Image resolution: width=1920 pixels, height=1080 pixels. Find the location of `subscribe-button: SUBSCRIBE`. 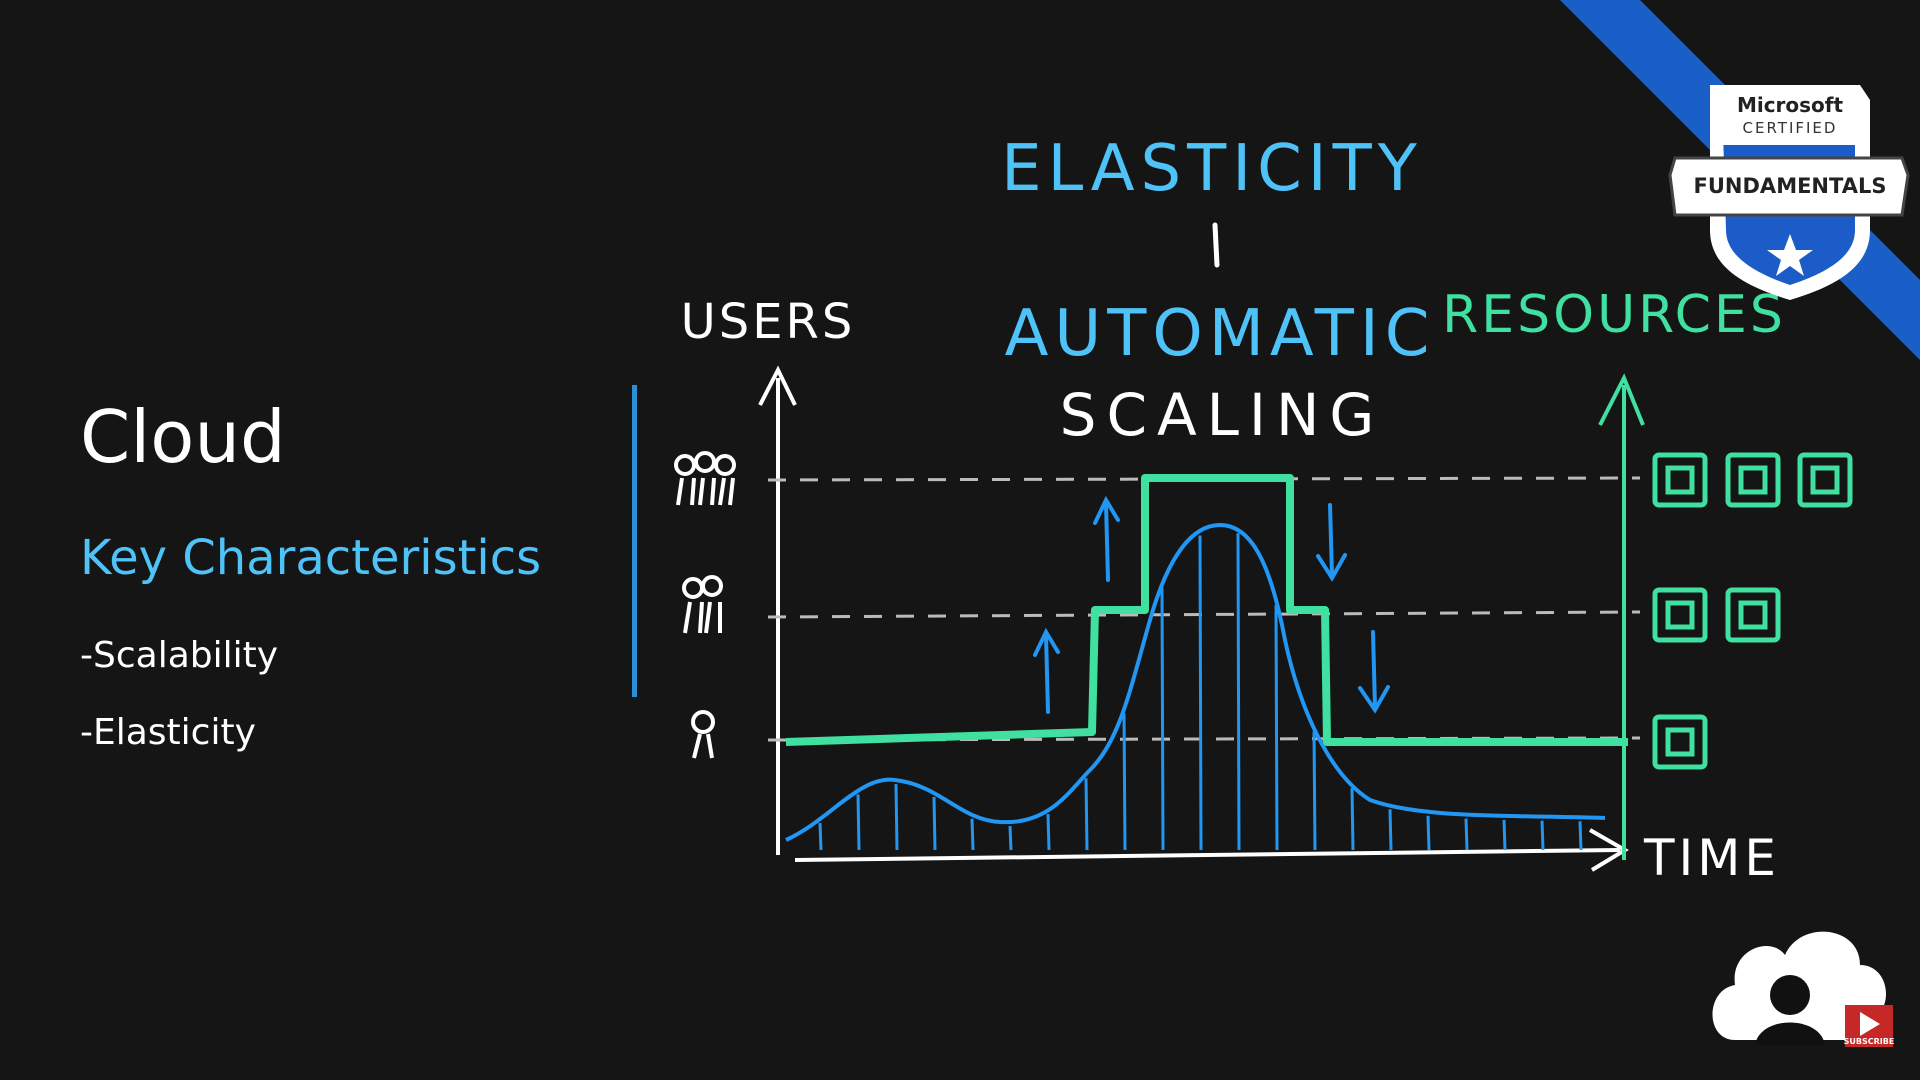

subscribe-button: SUBSCRIBE is located at coordinates (1869, 1026).